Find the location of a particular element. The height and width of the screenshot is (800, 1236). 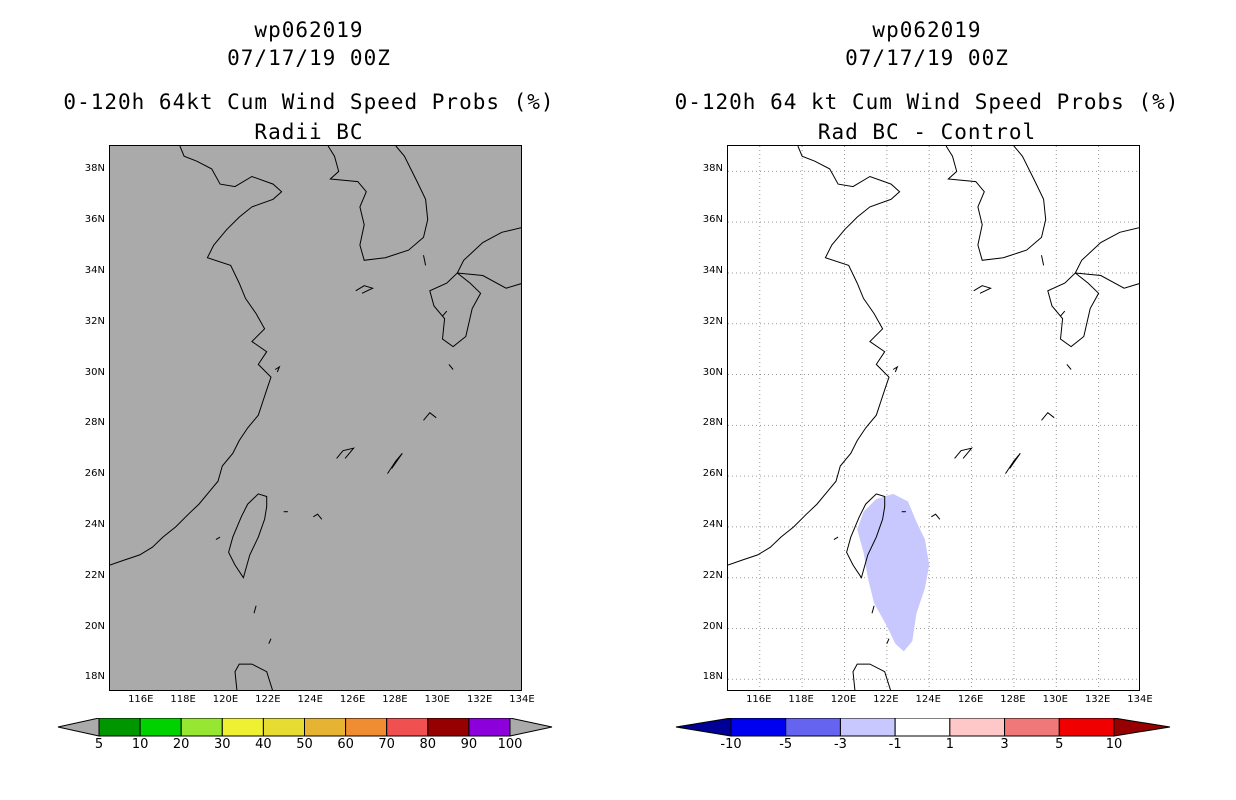

lat-tick-label: 28N is located at coordinates (94, 423).